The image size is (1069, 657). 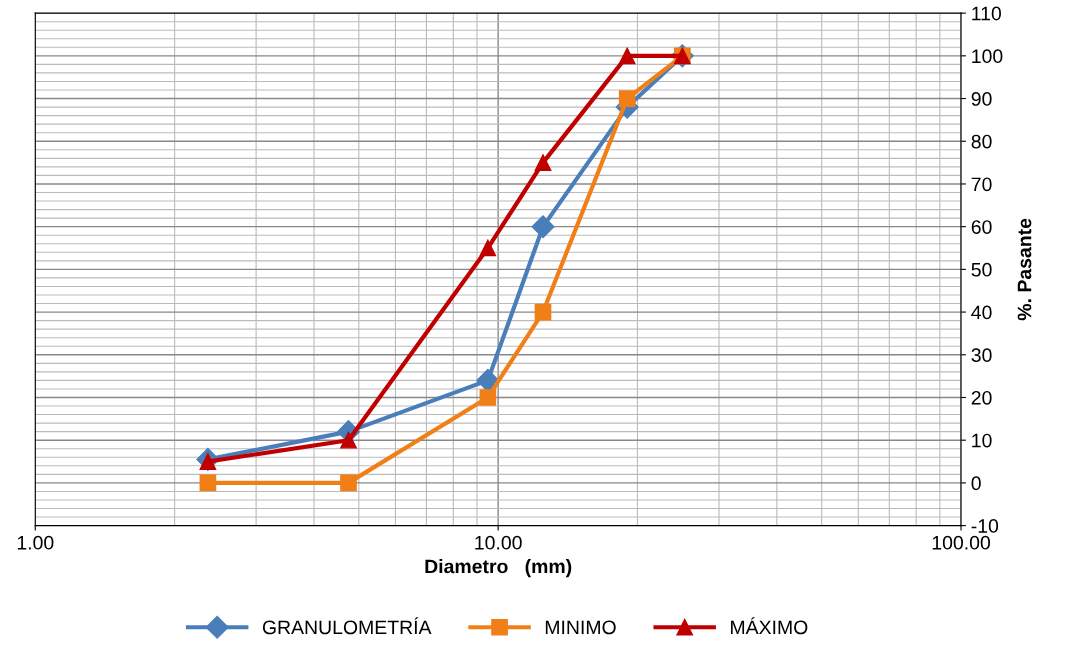 What do you see at coordinates (986, 13) in the screenshot?
I see `y-tick-label: 110` at bounding box center [986, 13].